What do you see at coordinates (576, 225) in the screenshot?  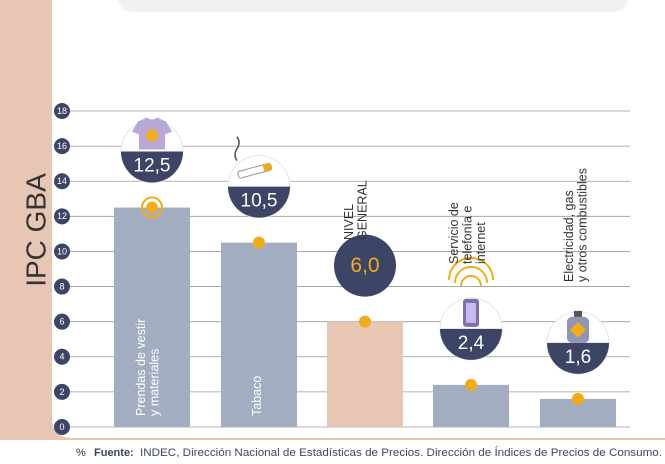 I see `category-label: Electricidad, gas y otros combustibles` at bounding box center [576, 225].